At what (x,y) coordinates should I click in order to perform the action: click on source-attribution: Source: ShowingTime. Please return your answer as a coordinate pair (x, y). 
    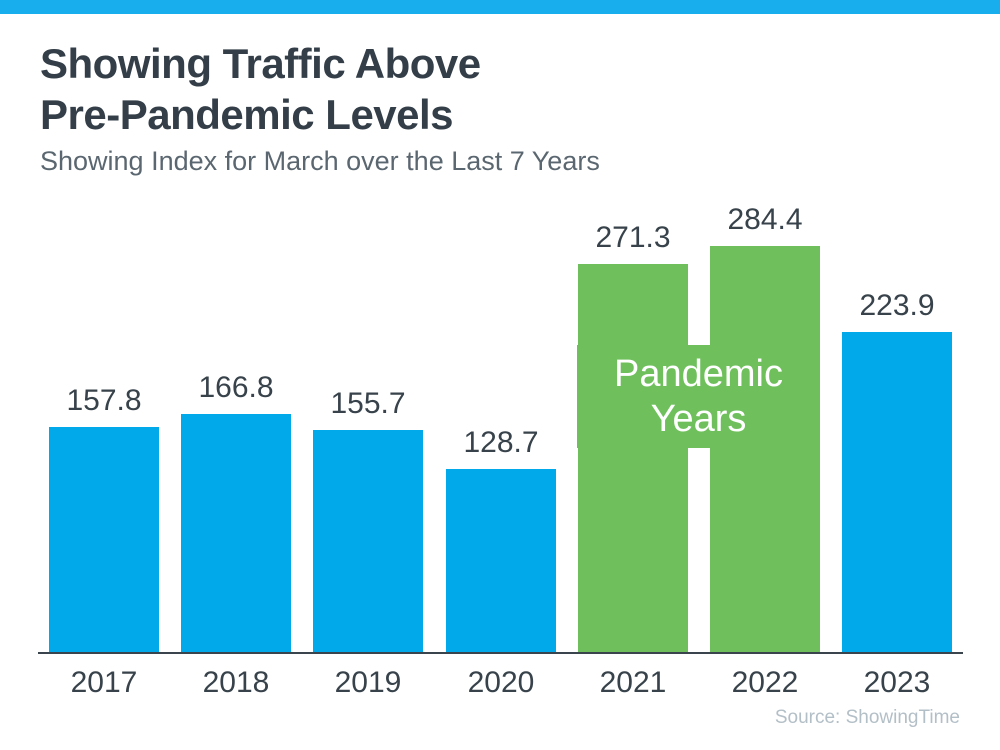
    Looking at the image, I should click on (867, 717).